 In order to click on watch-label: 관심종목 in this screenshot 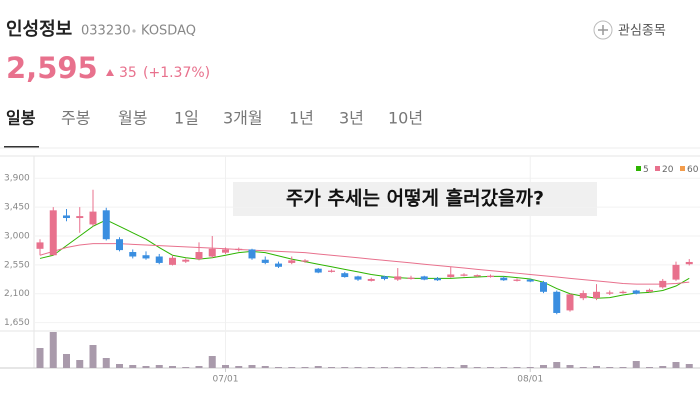, I will do `click(642, 31)`.